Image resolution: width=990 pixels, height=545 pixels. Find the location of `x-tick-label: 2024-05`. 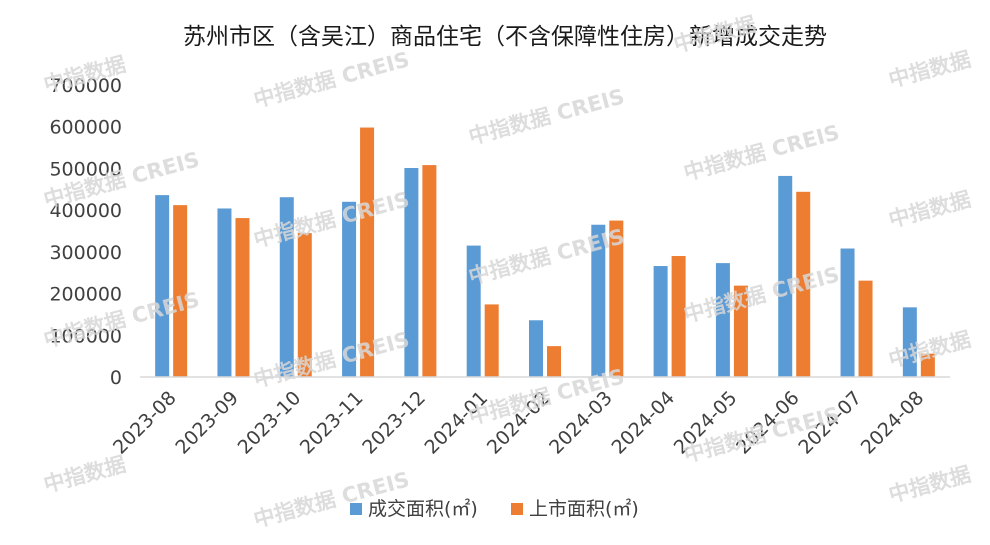

x-tick-label: 2024-05 is located at coordinates (706, 423).